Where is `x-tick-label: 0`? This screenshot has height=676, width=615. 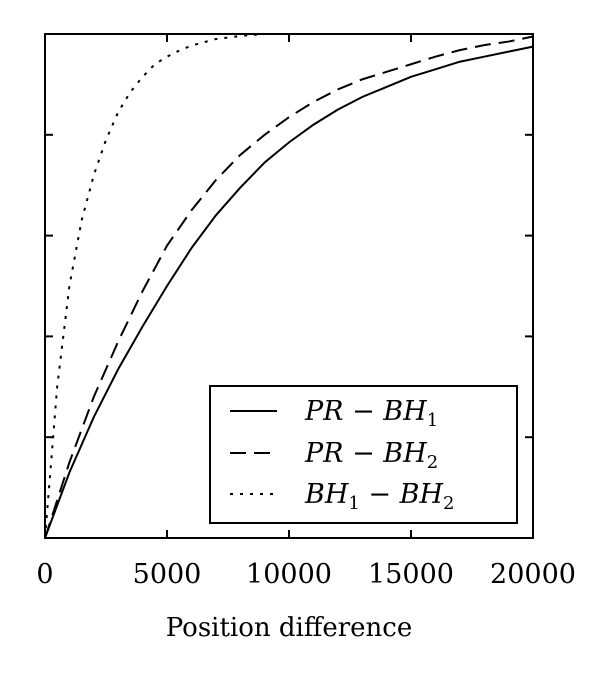 x-tick-label: 0 is located at coordinates (44, 574).